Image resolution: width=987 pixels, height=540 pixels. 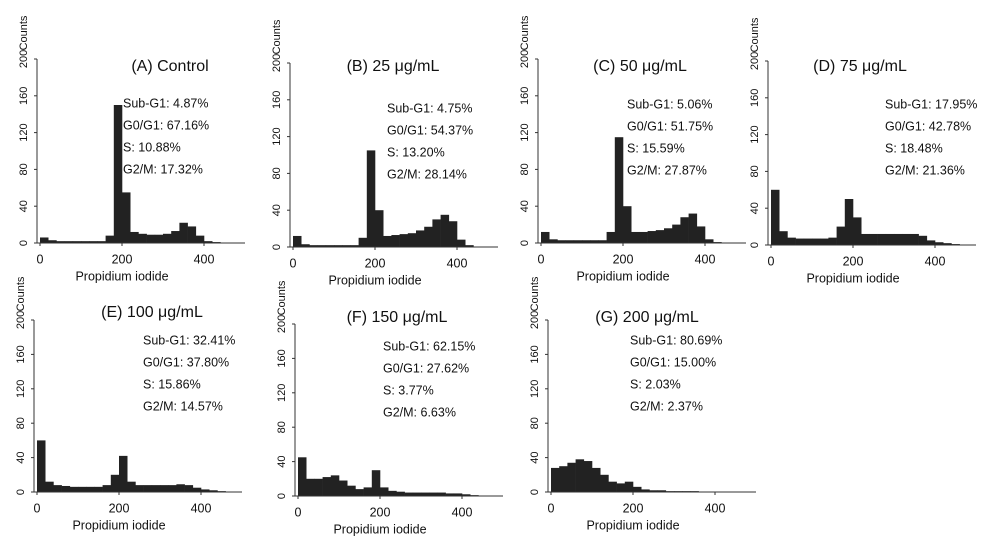 What do you see at coordinates (165, 103) in the screenshot?
I see `annotation: Sub-G1: 4.87%` at bounding box center [165, 103].